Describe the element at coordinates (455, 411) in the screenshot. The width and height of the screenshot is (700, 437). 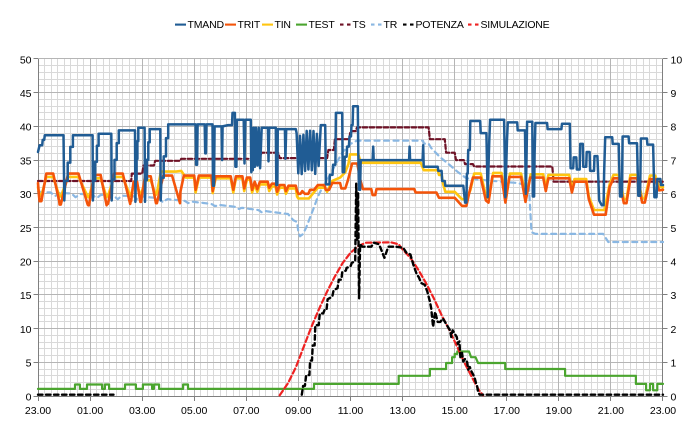
I see `svg-text: 15.00` at that location.